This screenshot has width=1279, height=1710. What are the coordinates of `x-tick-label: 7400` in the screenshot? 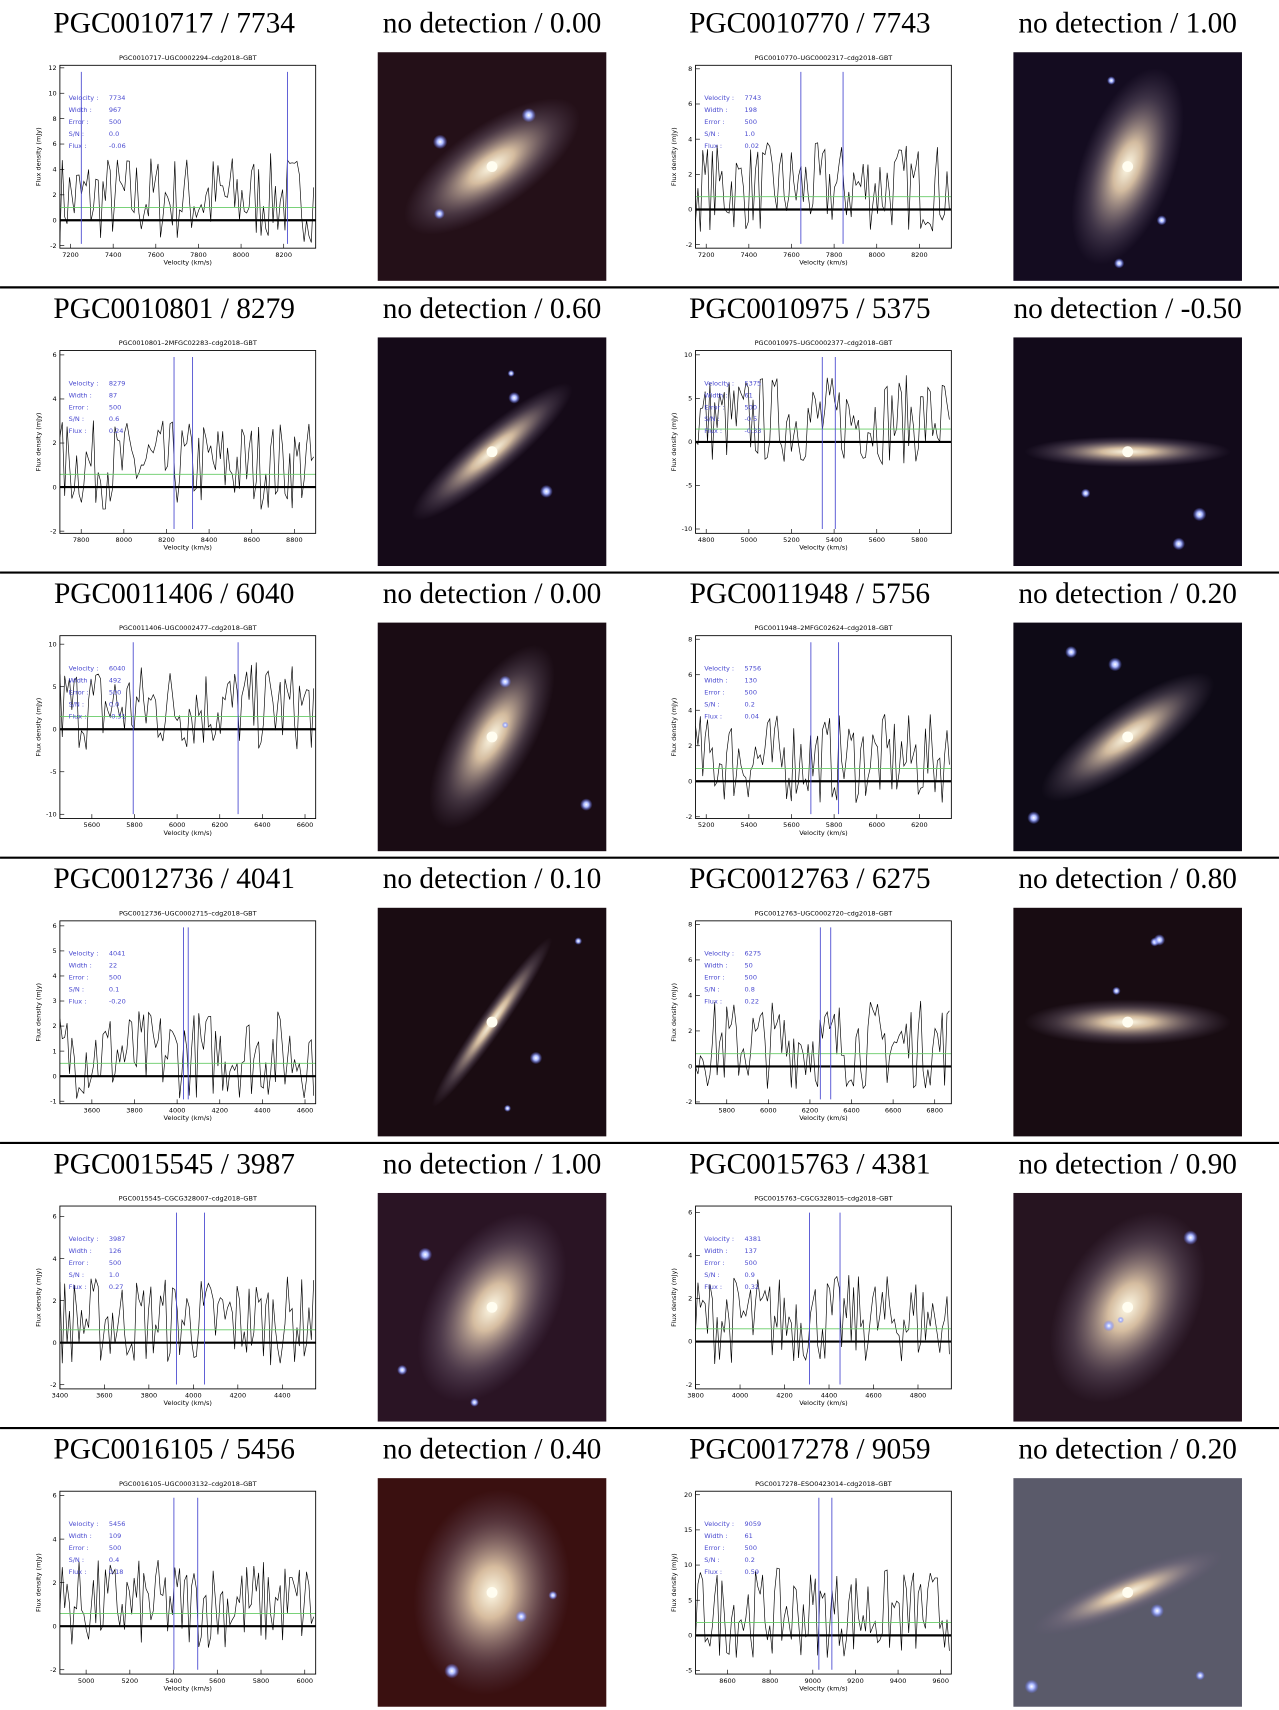 It's located at (749, 255).